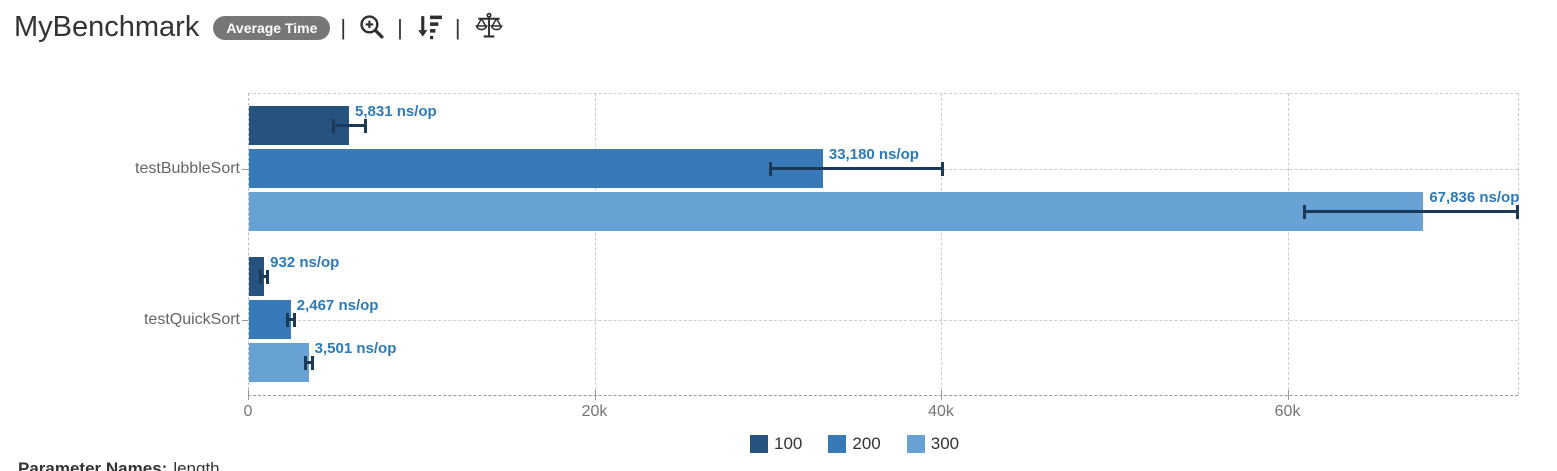 The height and width of the screenshot is (471, 1557). Describe the element at coordinates (883, 395) in the screenshot. I see `x-axis-line` at that location.